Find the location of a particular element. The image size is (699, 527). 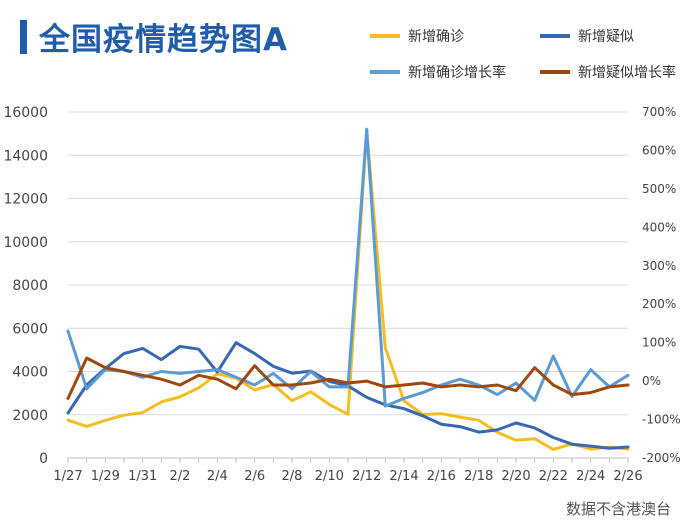

x-tick-label: 2/6 is located at coordinates (254, 476).